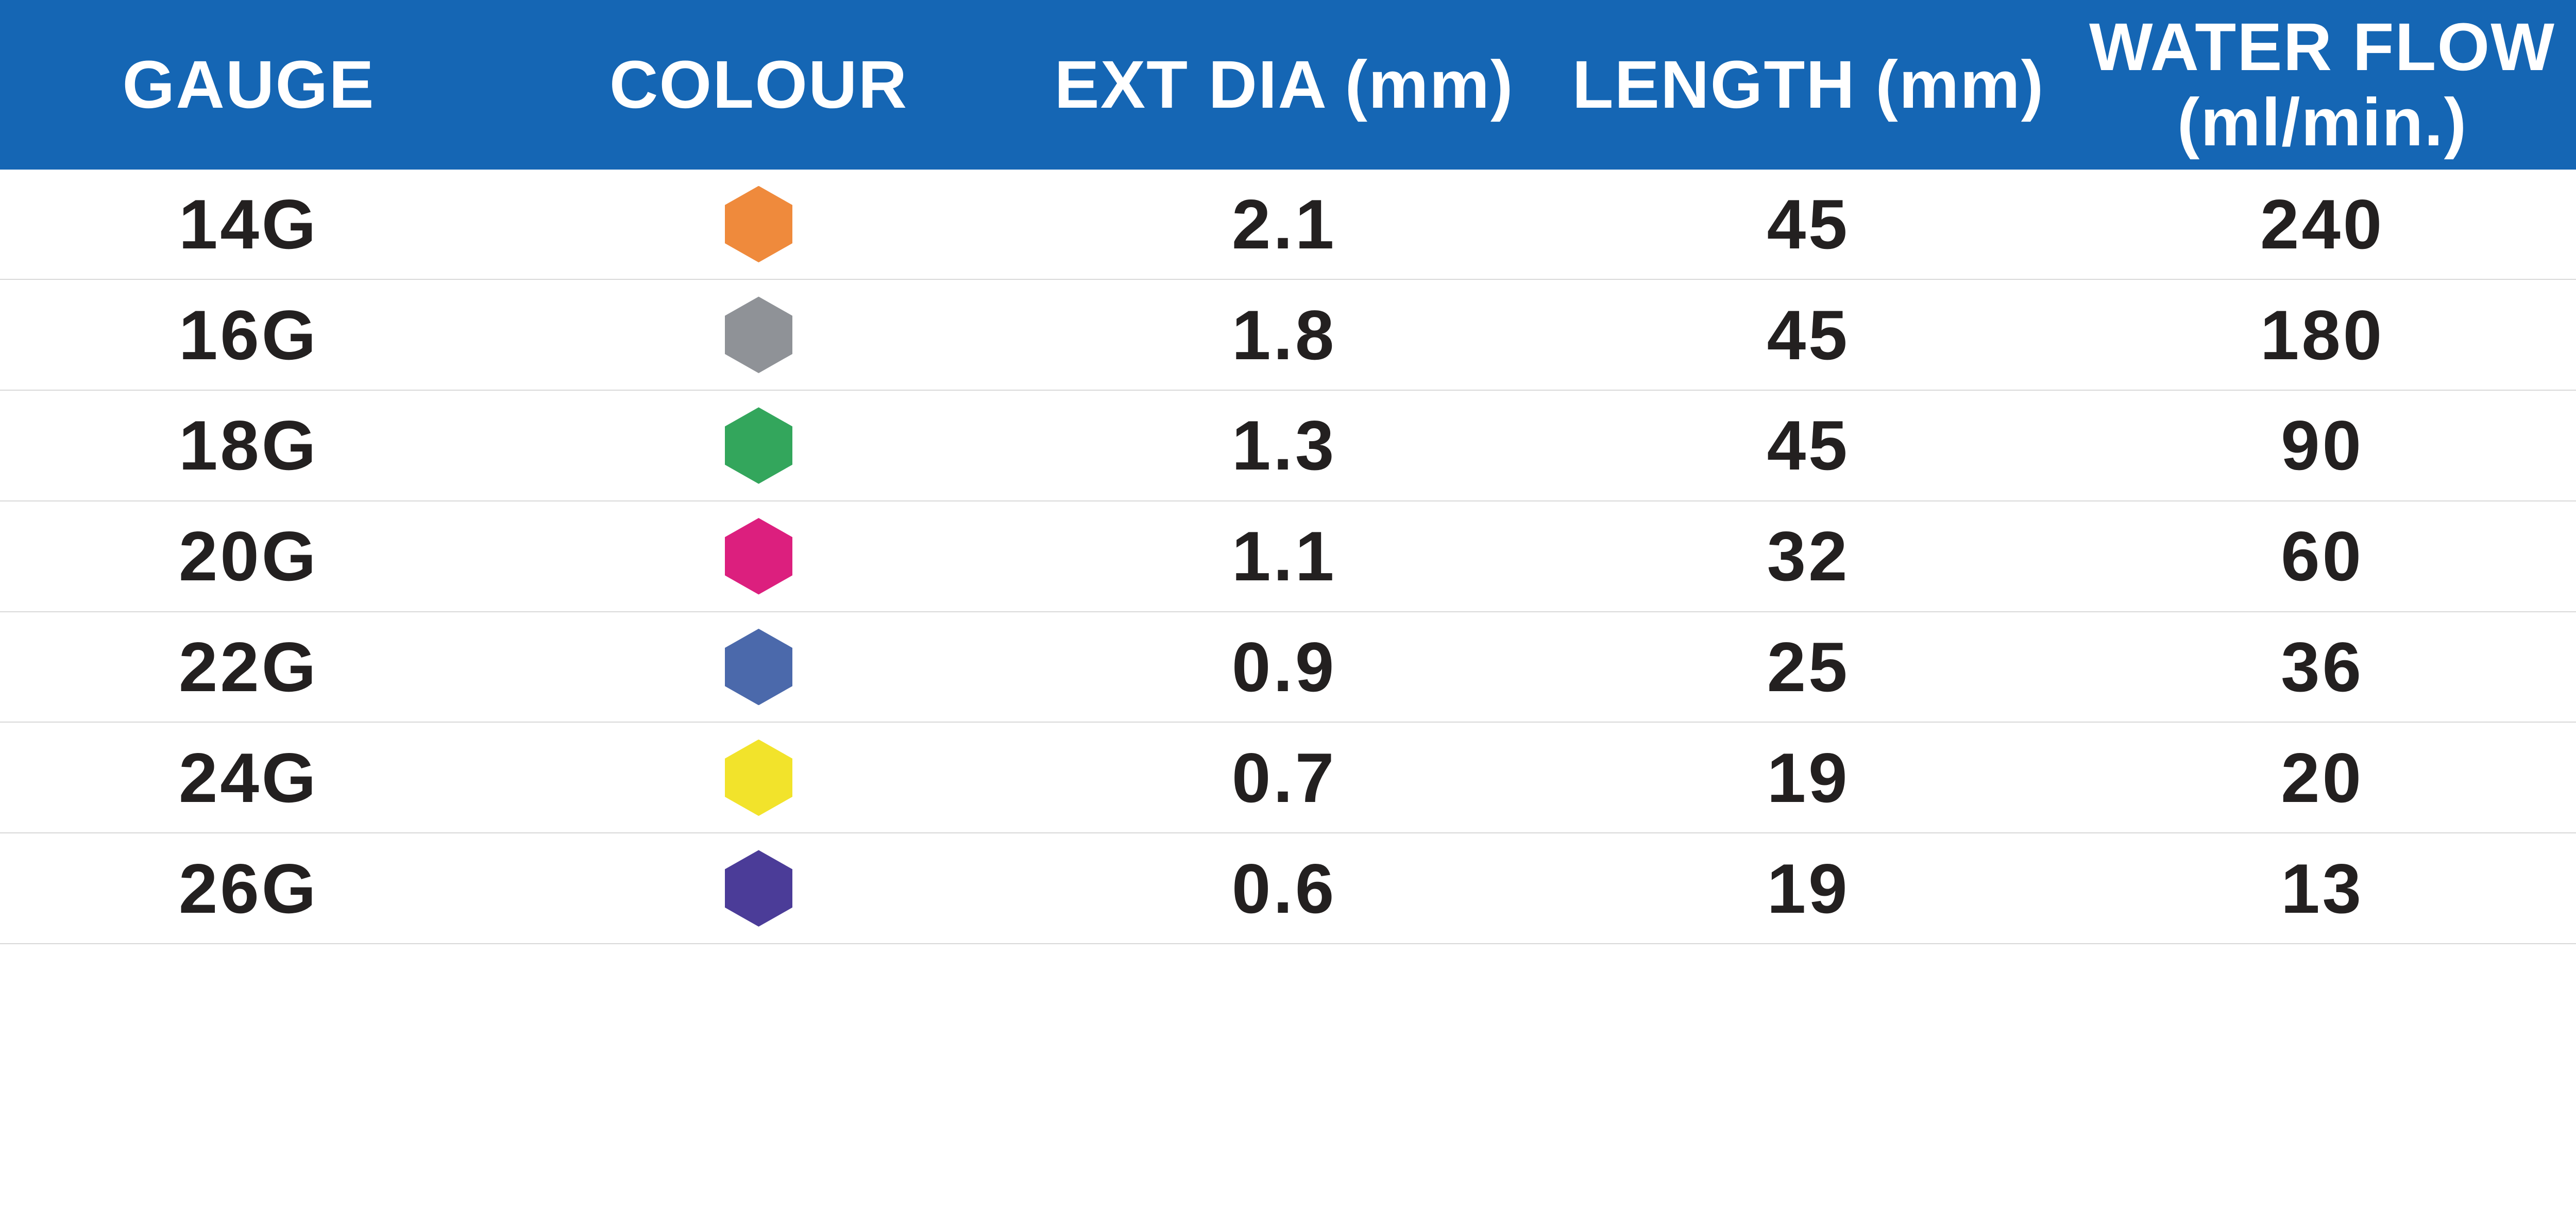  I want to click on table-row: 14G 2.1 45 240, so click(1288, 225).